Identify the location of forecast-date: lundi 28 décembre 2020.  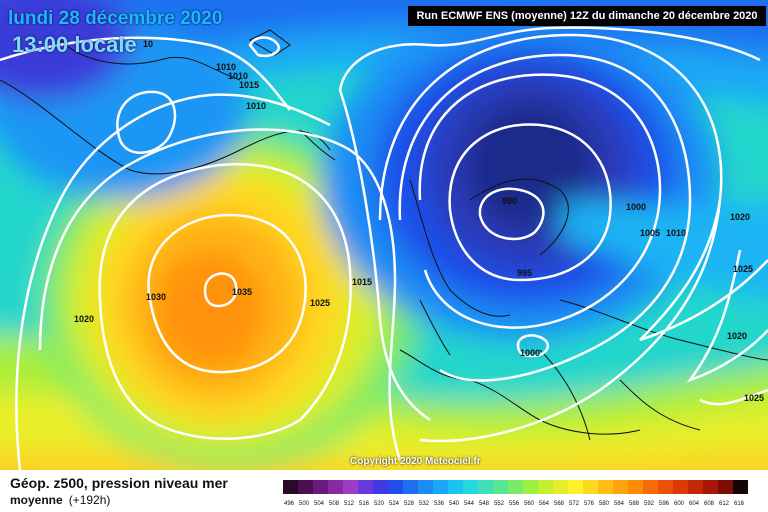
(115, 18).